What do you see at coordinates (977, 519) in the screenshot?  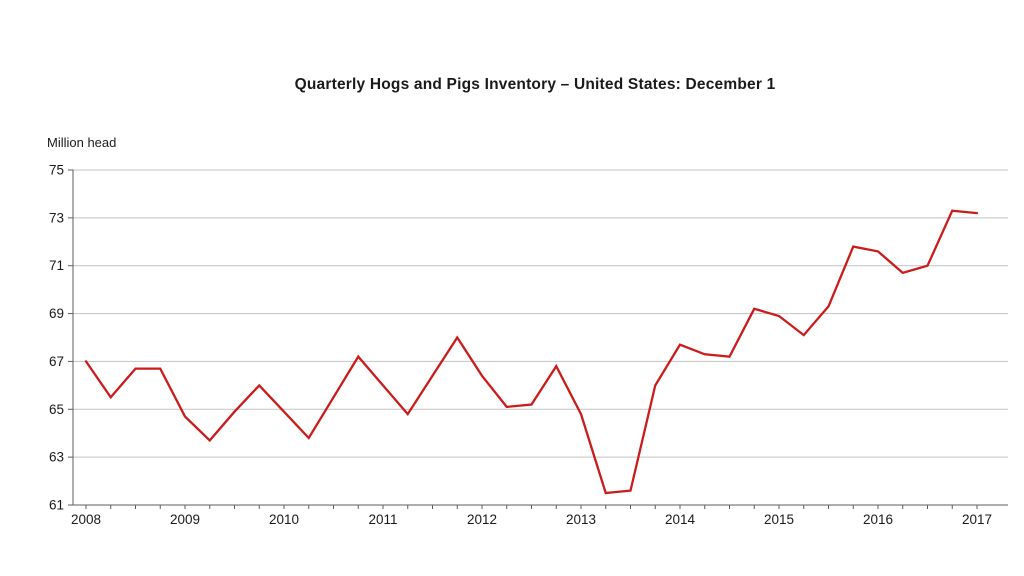 I see `x-tick-label: 2017` at bounding box center [977, 519].